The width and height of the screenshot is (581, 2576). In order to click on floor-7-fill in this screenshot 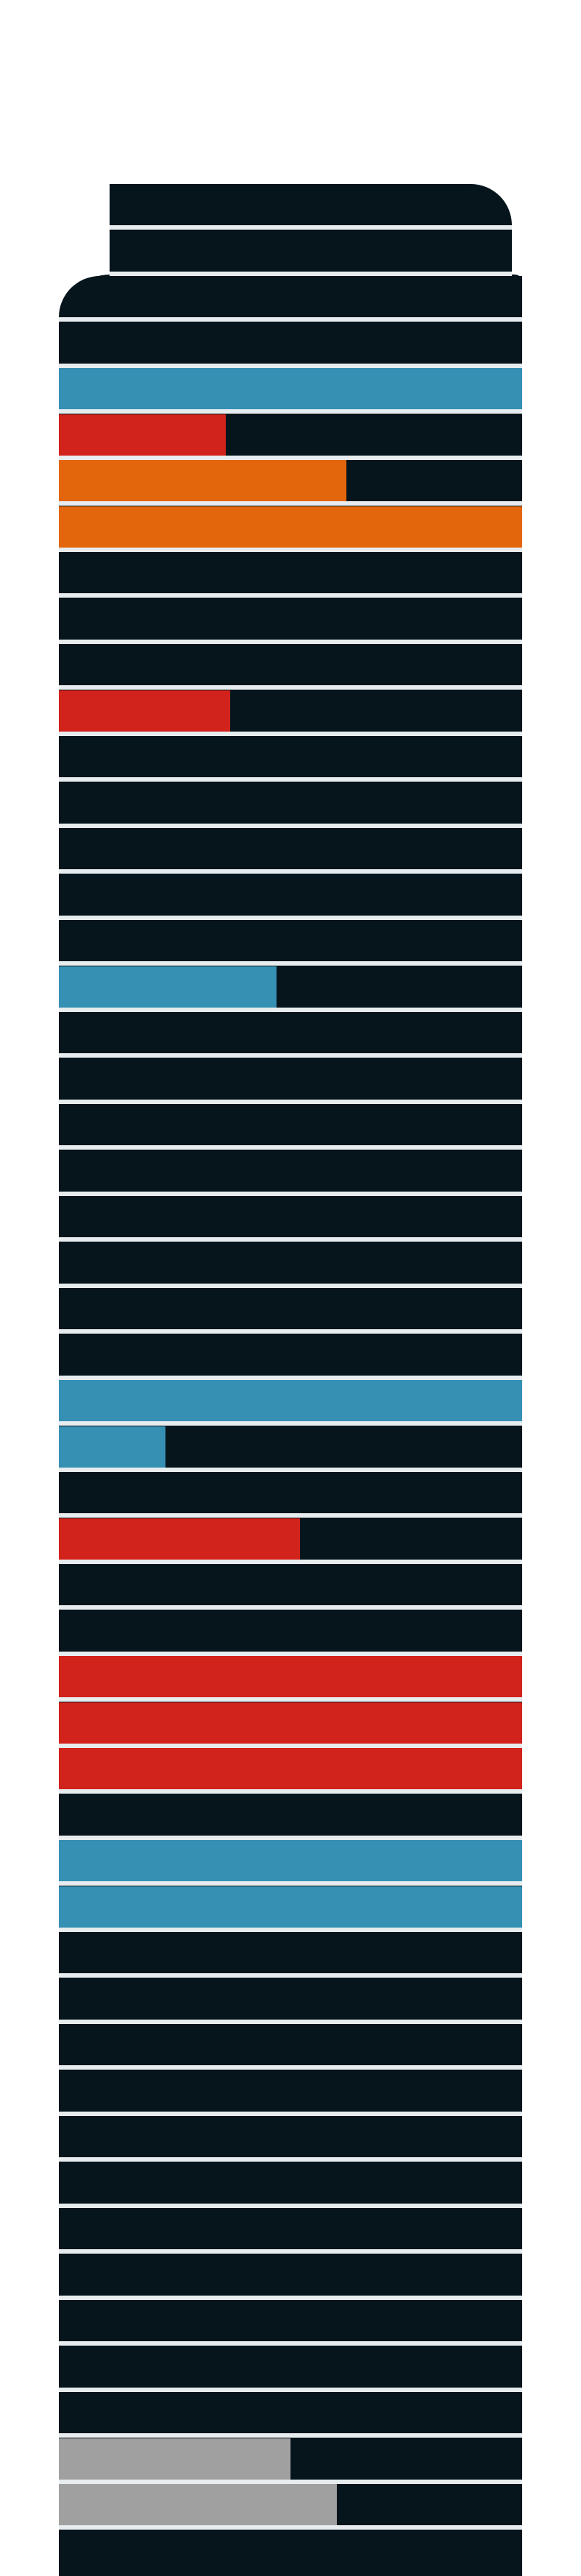, I will do `click(202, 480)`.